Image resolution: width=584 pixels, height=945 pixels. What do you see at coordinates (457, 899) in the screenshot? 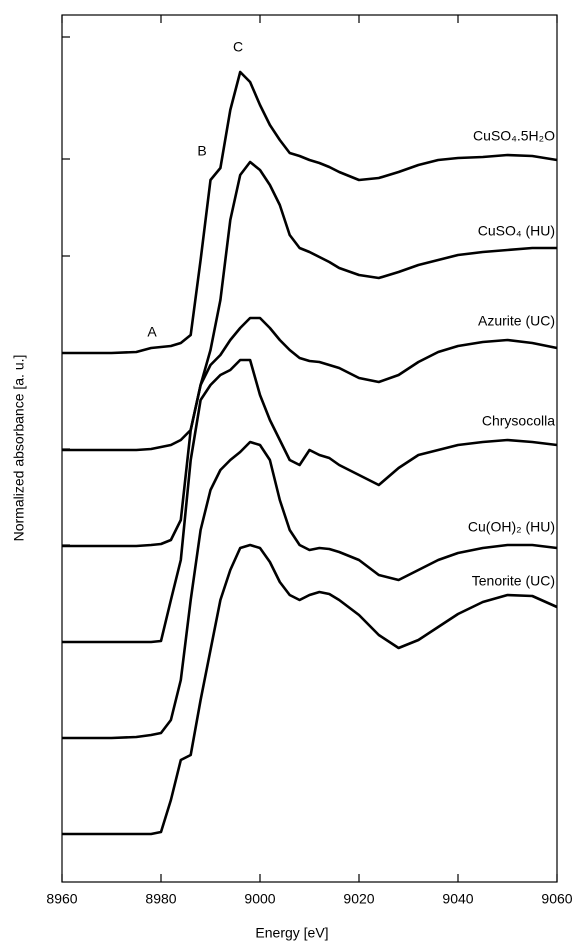
I see `x-tick-label: 9040` at bounding box center [457, 899].